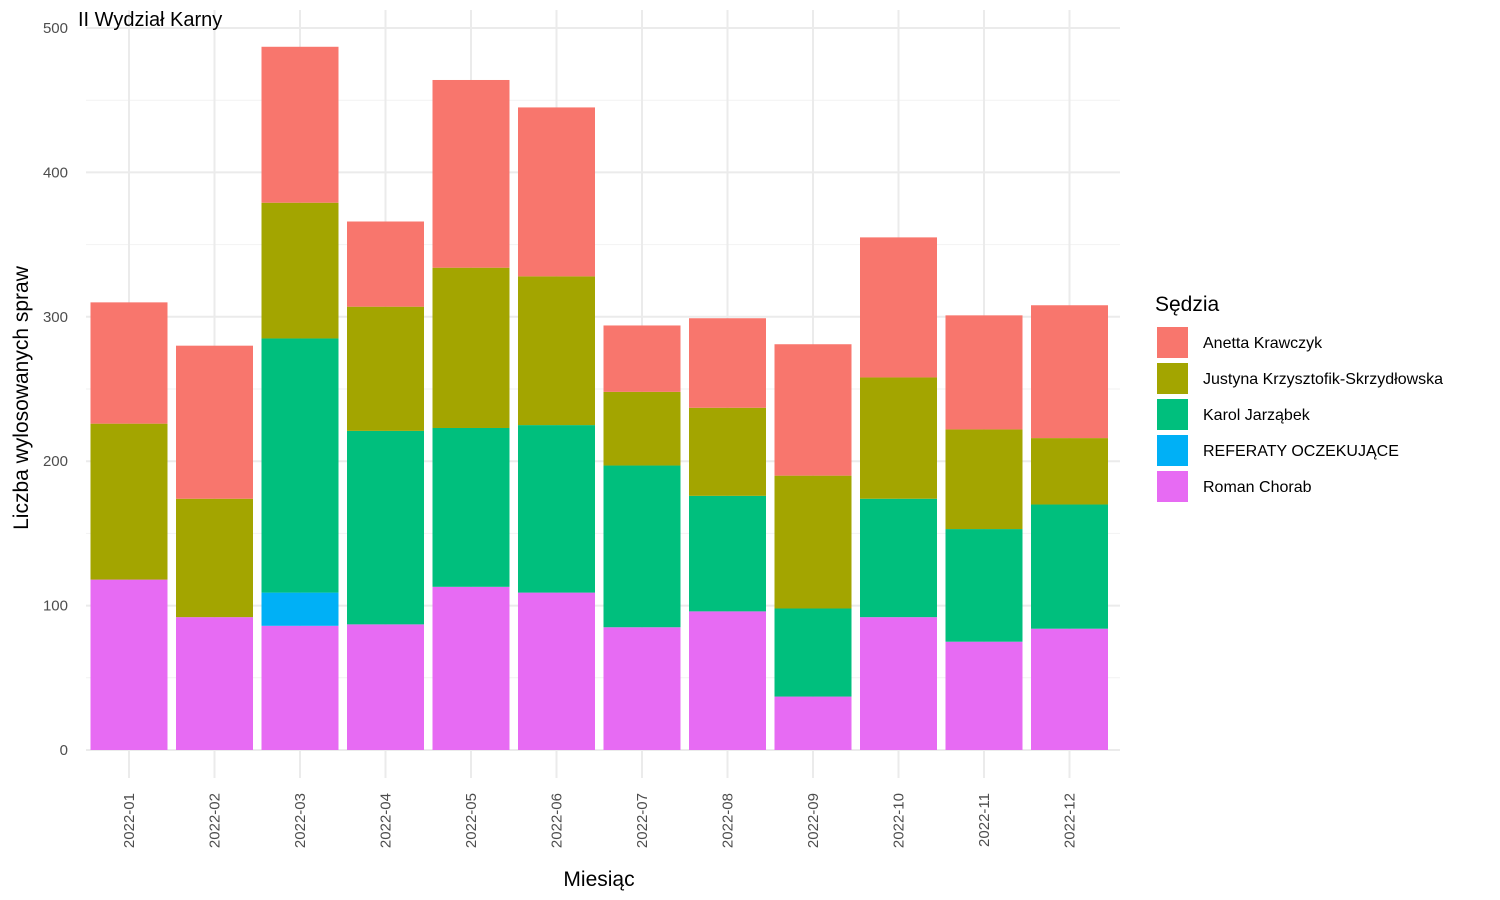 This screenshot has width=1500, height=900. Describe the element at coordinates (55, 172) in the screenshot. I see `y-tick-label: 400` at that location.